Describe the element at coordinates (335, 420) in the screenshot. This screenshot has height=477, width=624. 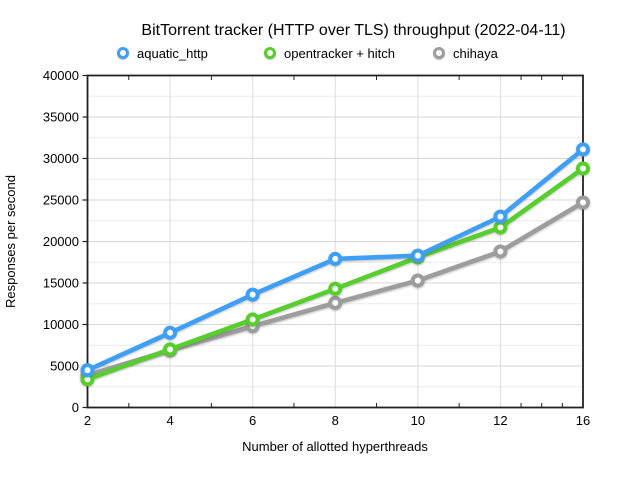
I see `x-tick-label: 8` at that location.